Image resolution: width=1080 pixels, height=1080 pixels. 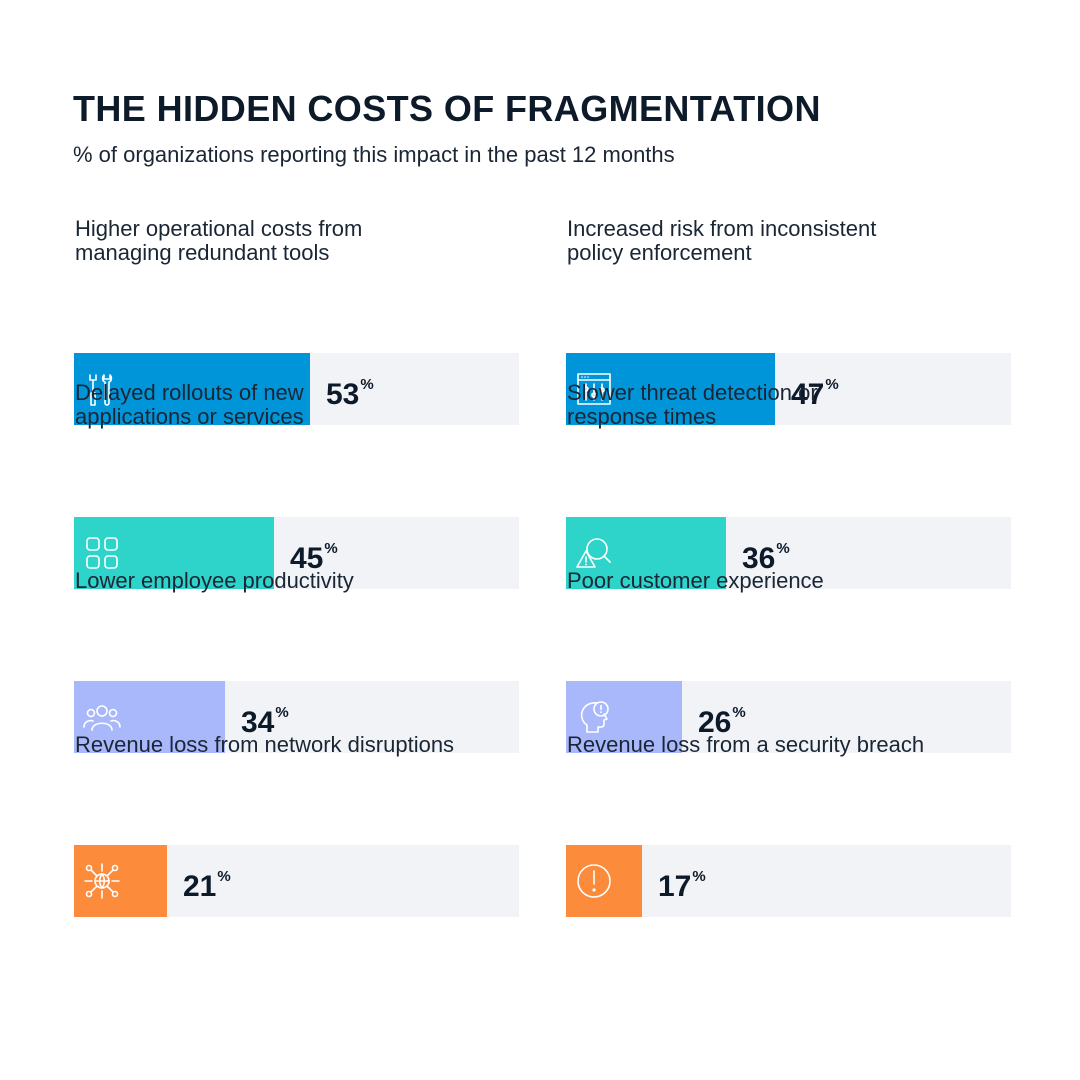 I want to click on bar-value-number: 34, so click(x=258, y=722).